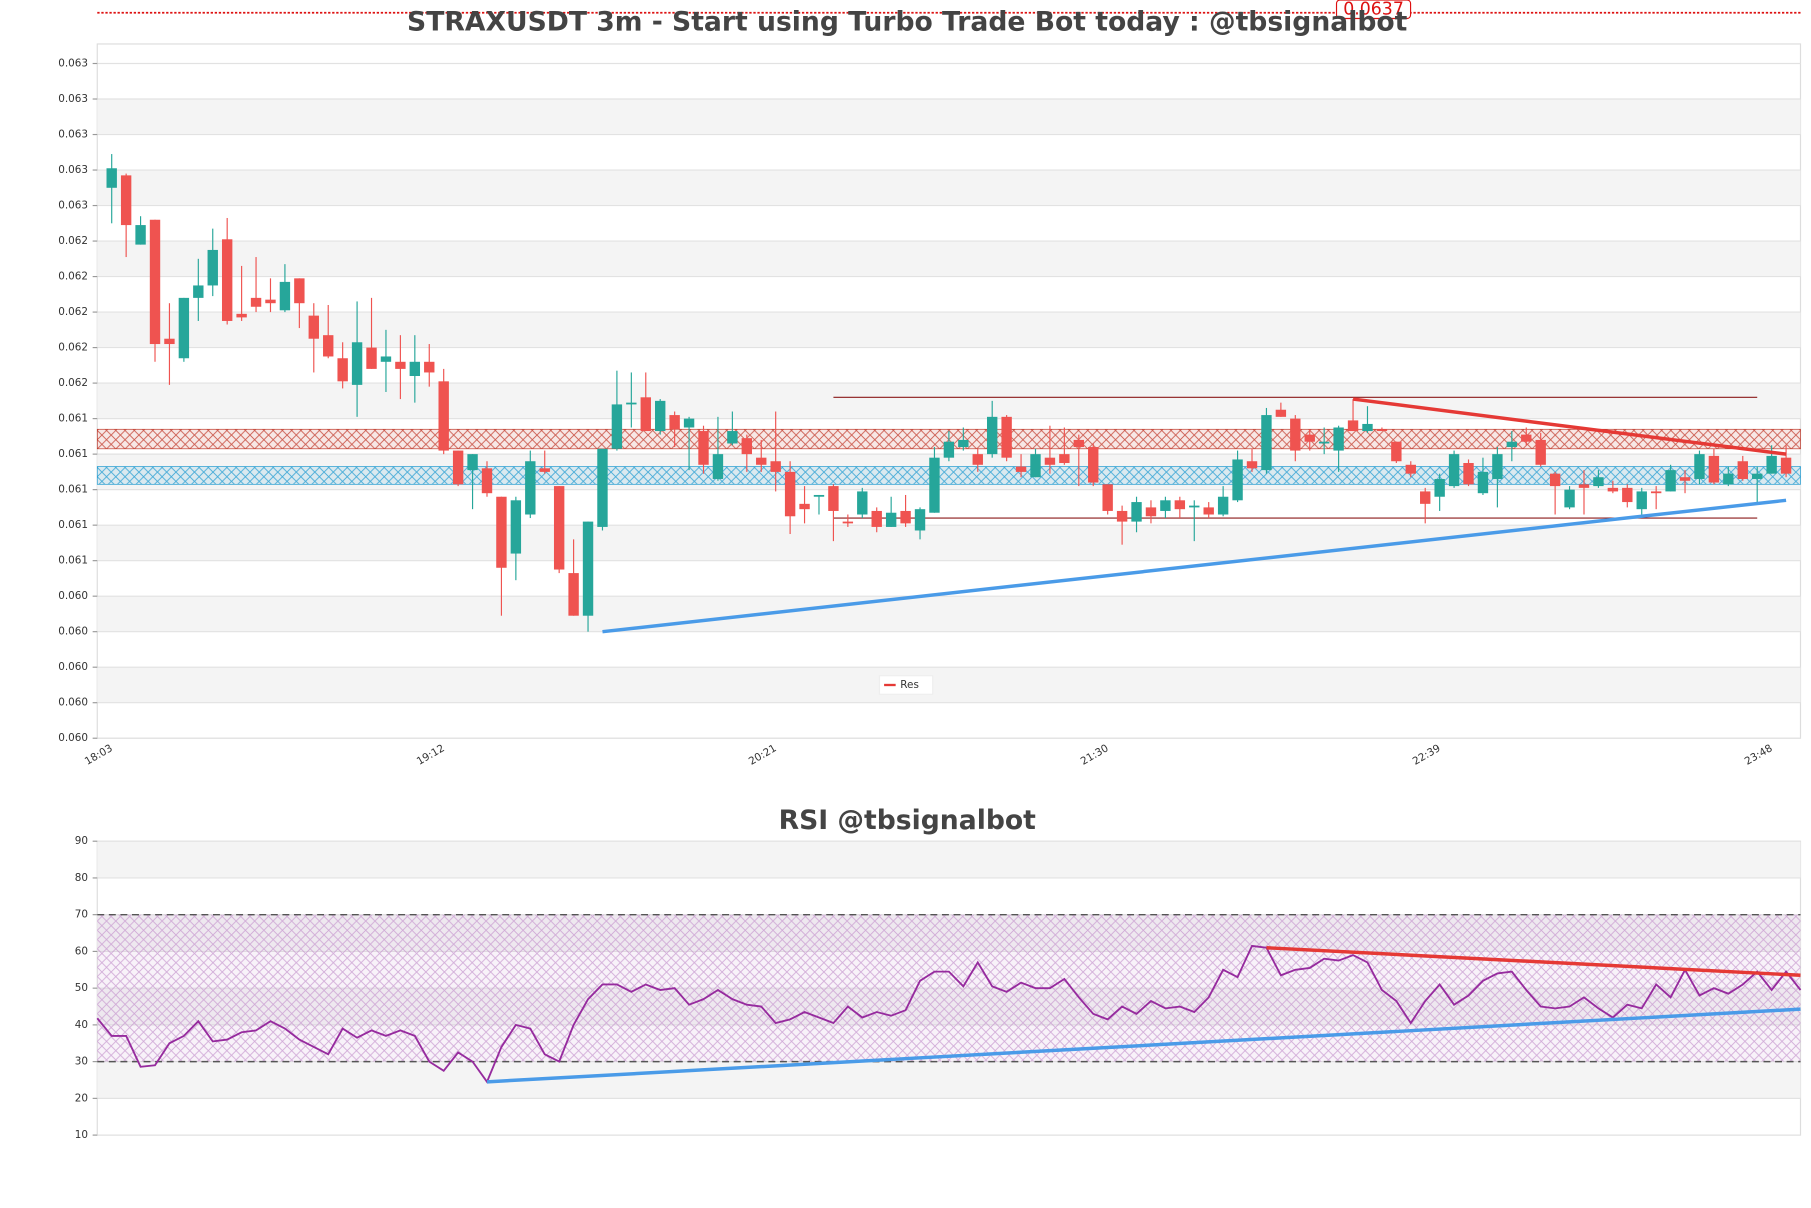 The image size is (1811, 1208). I want to click on price-tag, so click(1373, 10).